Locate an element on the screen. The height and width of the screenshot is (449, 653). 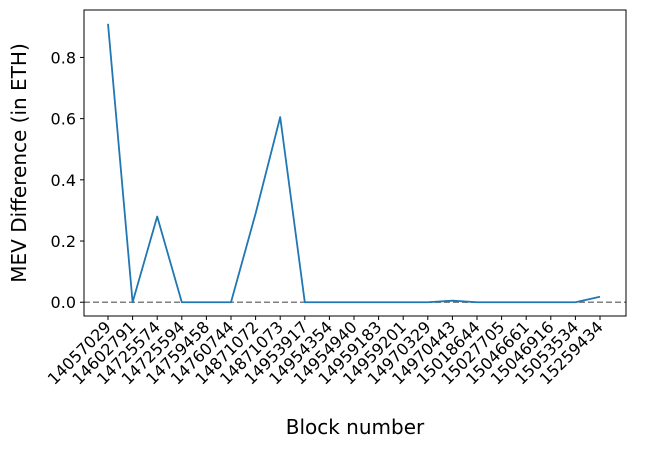
y-axis-label: MEV Difference (in ETH) is located at coordinates (19, 162).